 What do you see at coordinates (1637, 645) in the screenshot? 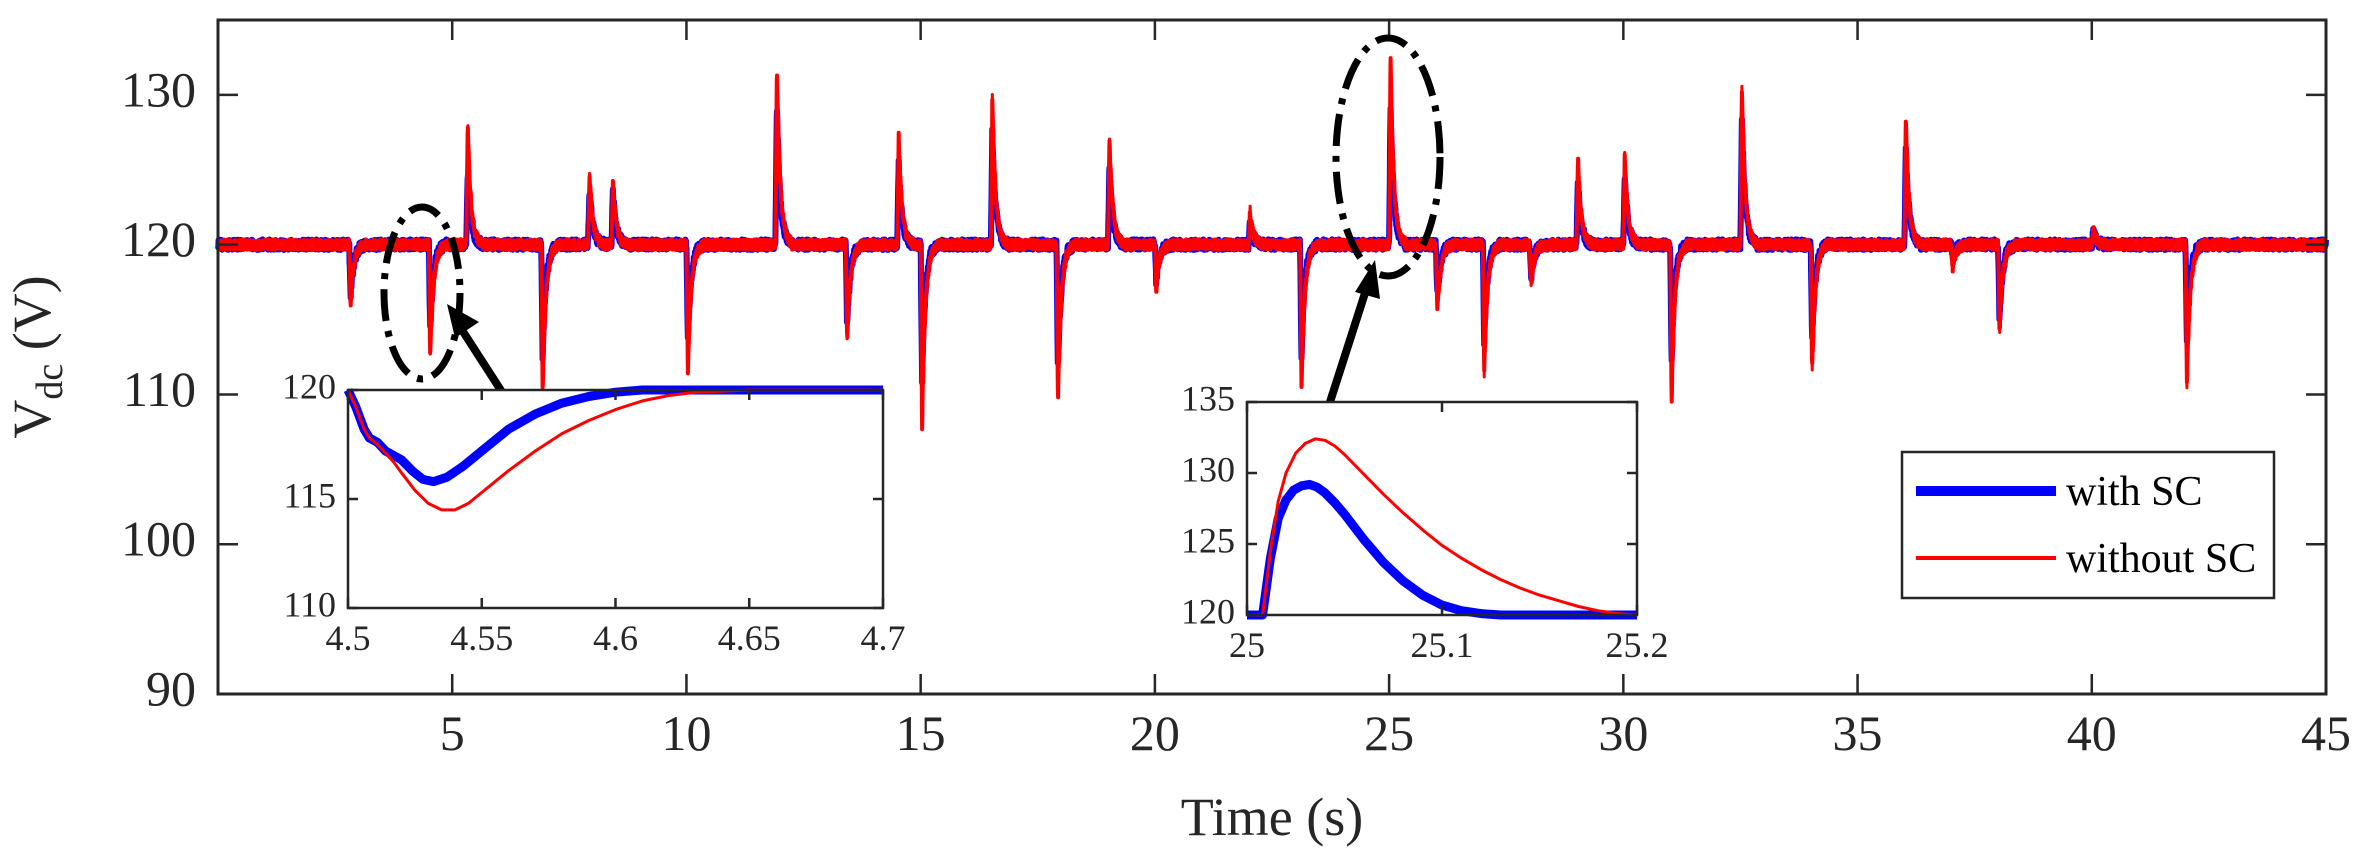
I see `inset-right-x-tick-label: 25.2` at bounding box center [1637, 645].